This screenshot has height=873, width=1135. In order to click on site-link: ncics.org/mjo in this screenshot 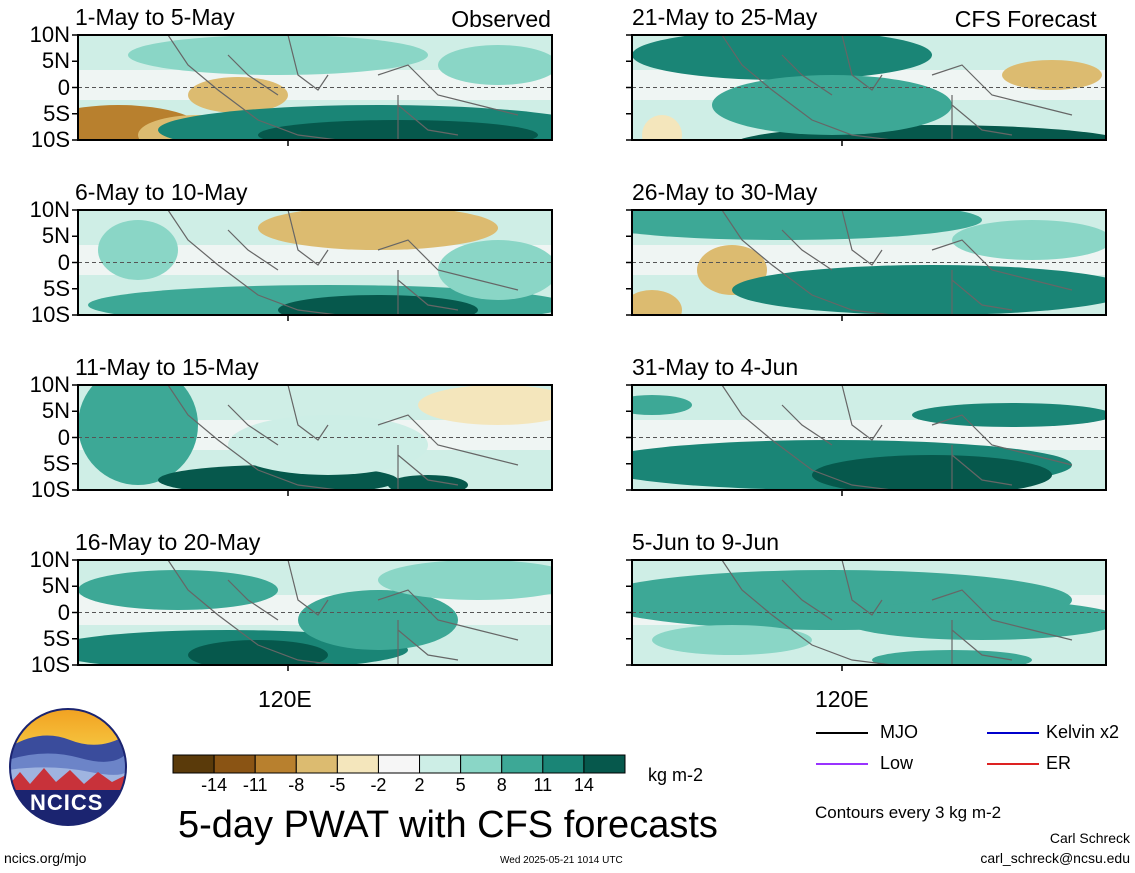, I will do `click(45, 858)`.